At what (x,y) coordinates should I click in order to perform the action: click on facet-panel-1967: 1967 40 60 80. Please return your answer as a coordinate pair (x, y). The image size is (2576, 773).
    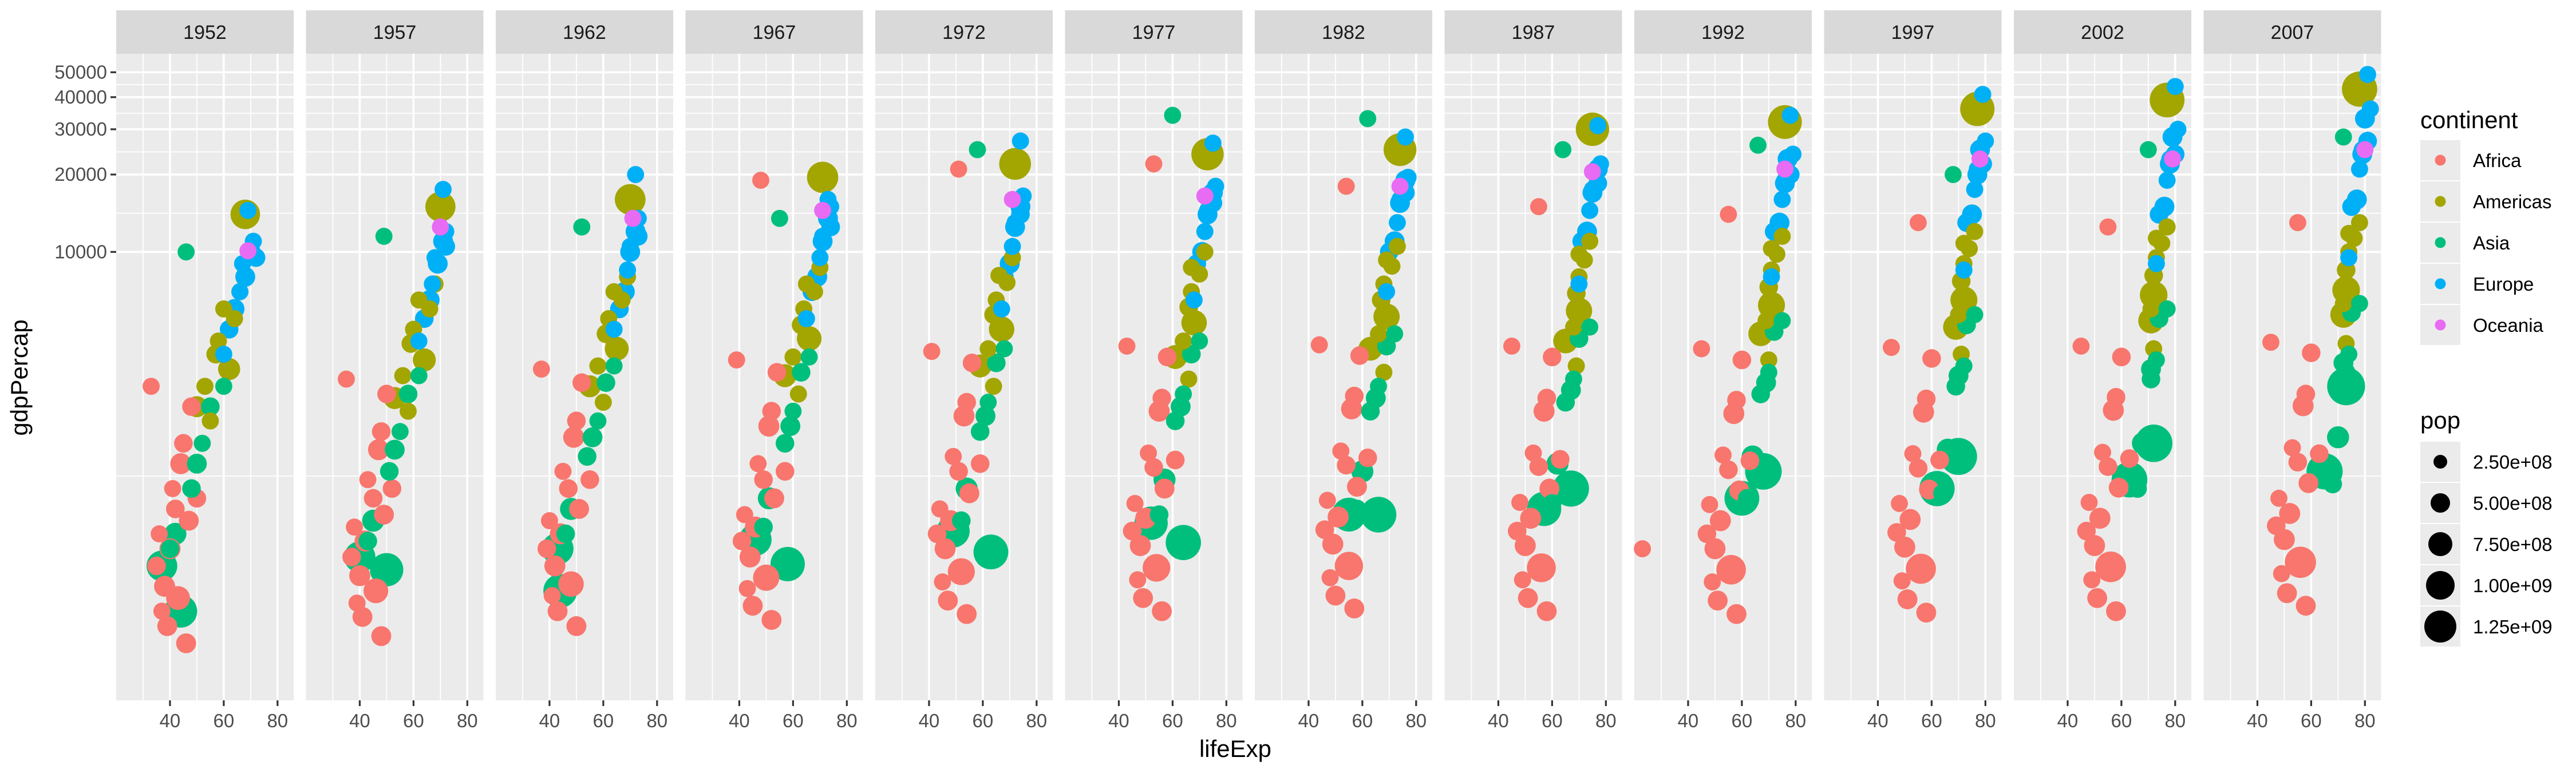
    Looking at the image, I should click on (774, 371).